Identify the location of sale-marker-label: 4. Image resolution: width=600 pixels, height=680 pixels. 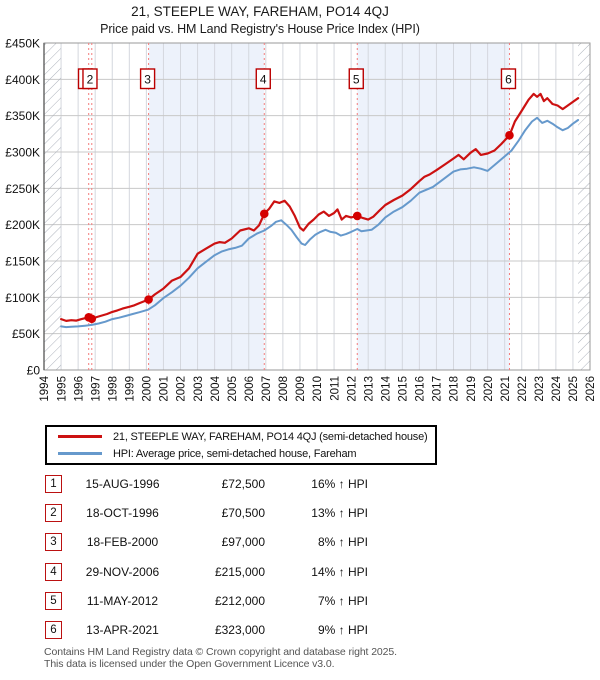
(263, 80).